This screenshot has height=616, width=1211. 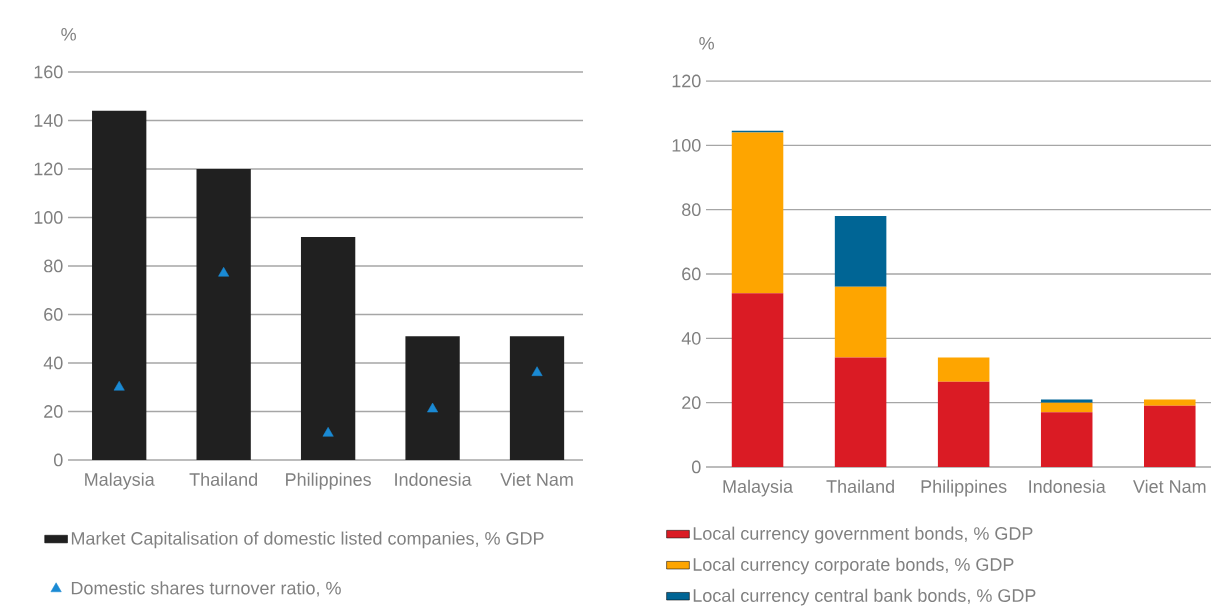 What do you see at coordinates (307, 540) in the screenshot?
I see `legend-label: Market Capitalisation of domestic listed companies, % GDP` at bounding box center [307, 540].